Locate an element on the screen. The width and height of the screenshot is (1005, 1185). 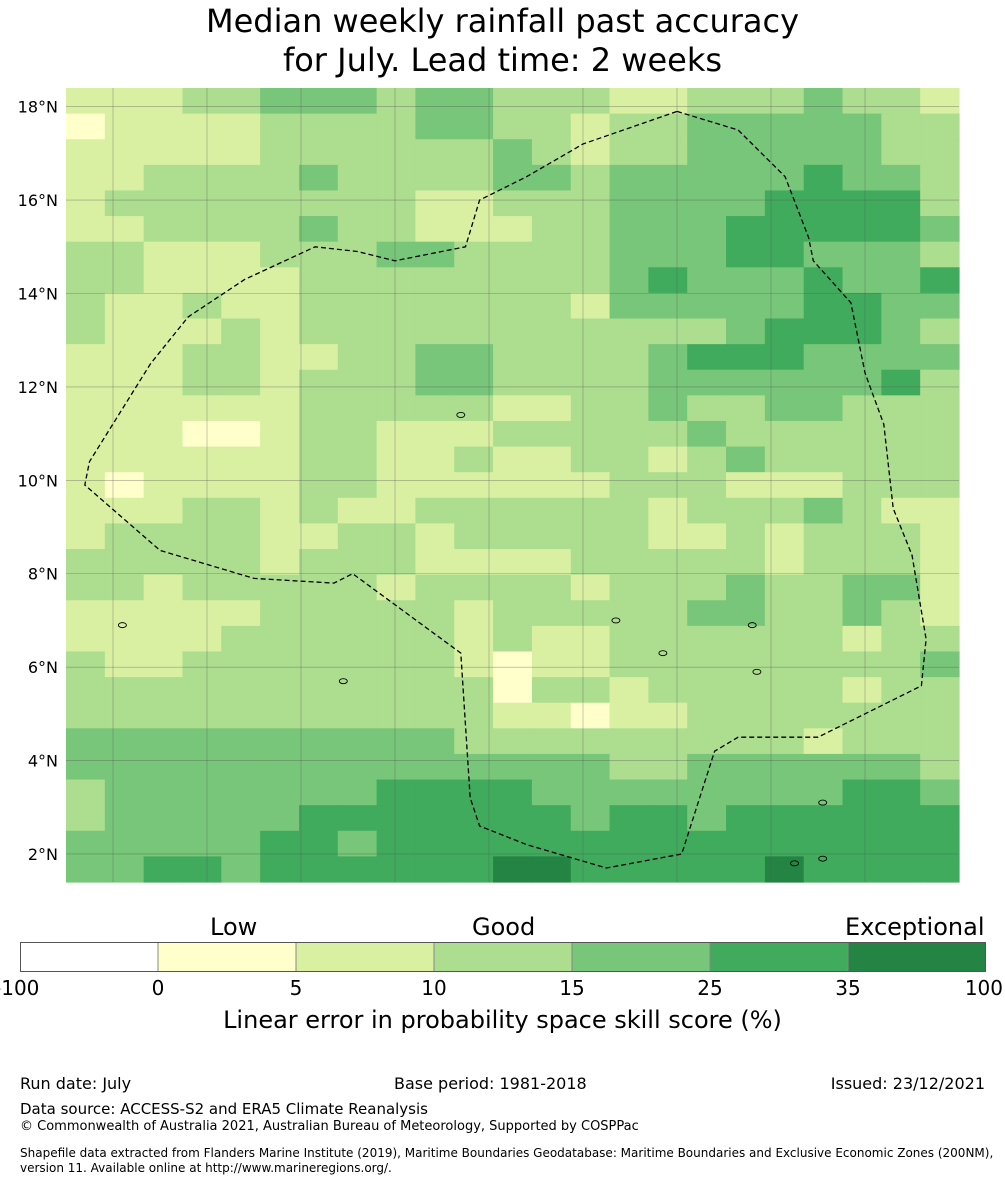
longitude-tick-label: 166°E is located at coordinates (489, 891).